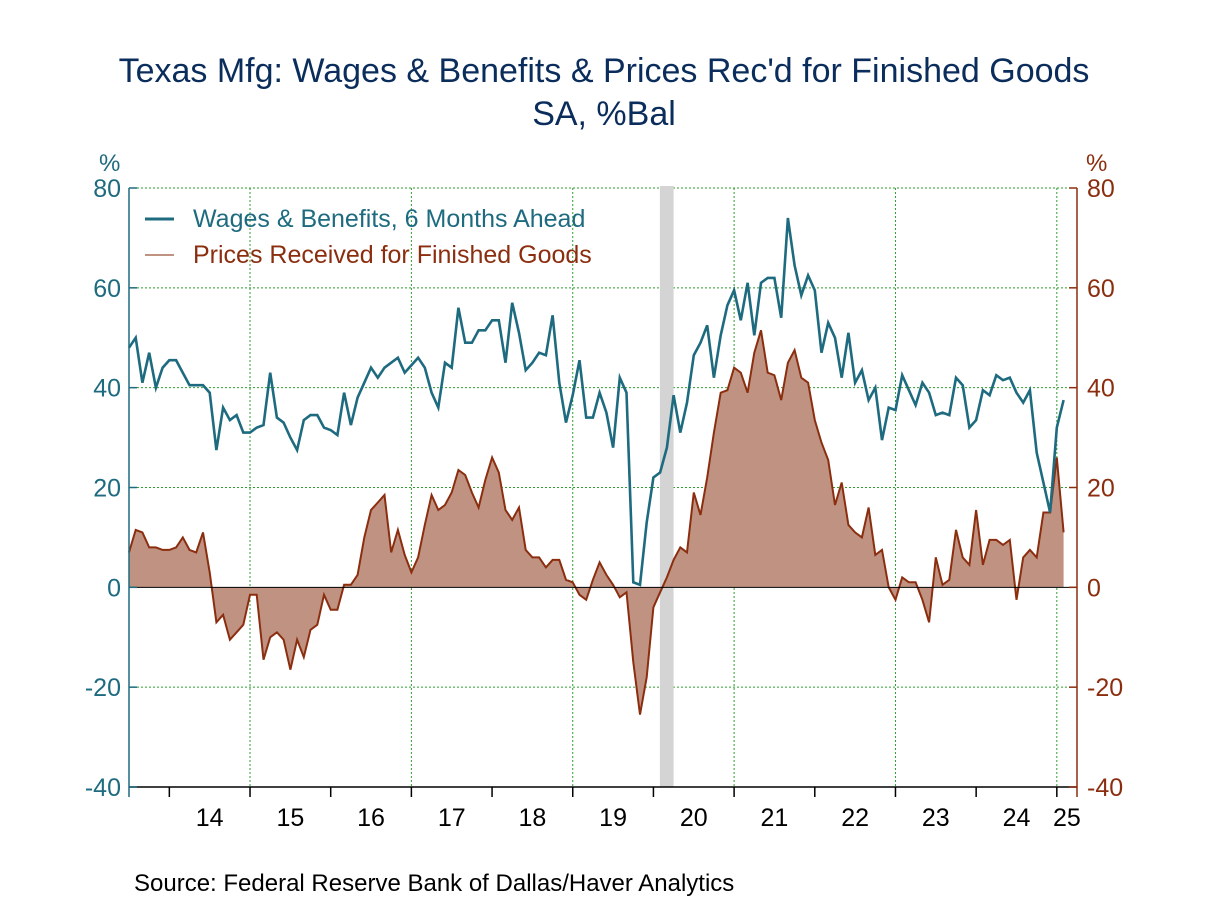 This screenshot has width=1208, height=906. I want to click on x-tick-label: 21, so click(775, 818).